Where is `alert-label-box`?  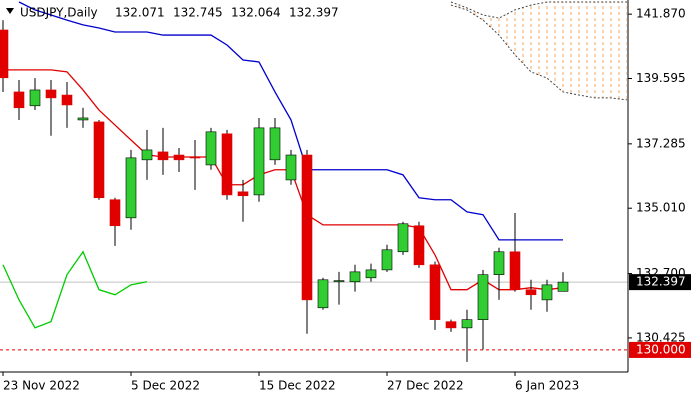
alert-label-box is located at coordinates (660, 349).